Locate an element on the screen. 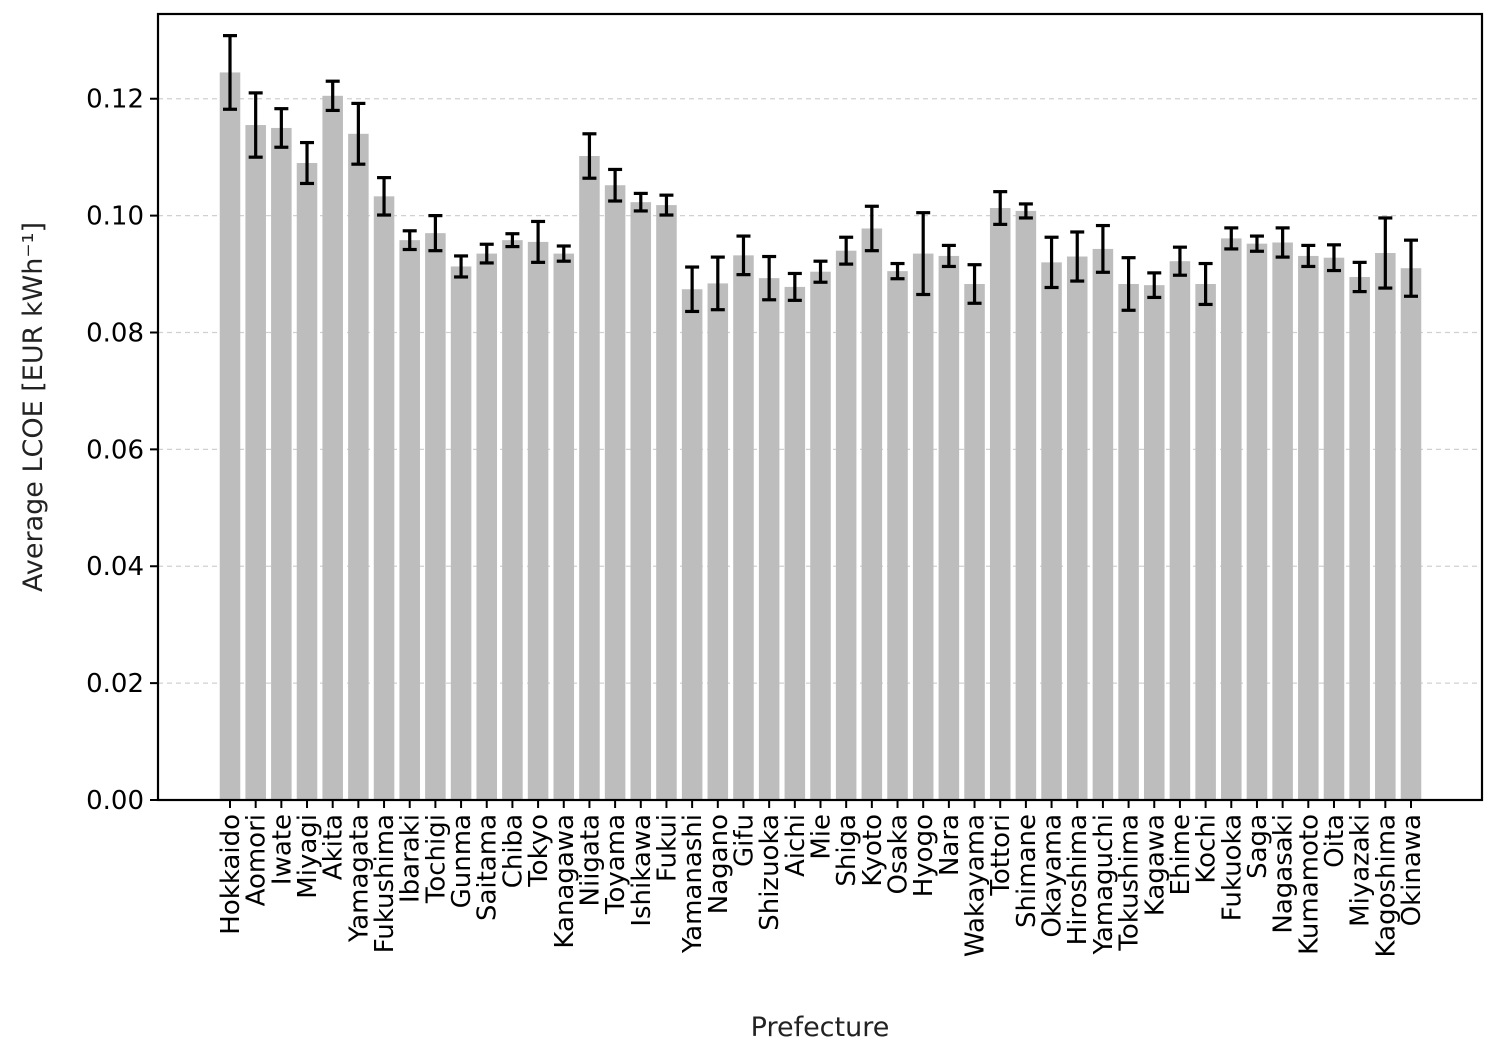 This screenshot has width=1498, height=1048. x-tick-label: Yamaguchi is located at coordinates (1104, 884).